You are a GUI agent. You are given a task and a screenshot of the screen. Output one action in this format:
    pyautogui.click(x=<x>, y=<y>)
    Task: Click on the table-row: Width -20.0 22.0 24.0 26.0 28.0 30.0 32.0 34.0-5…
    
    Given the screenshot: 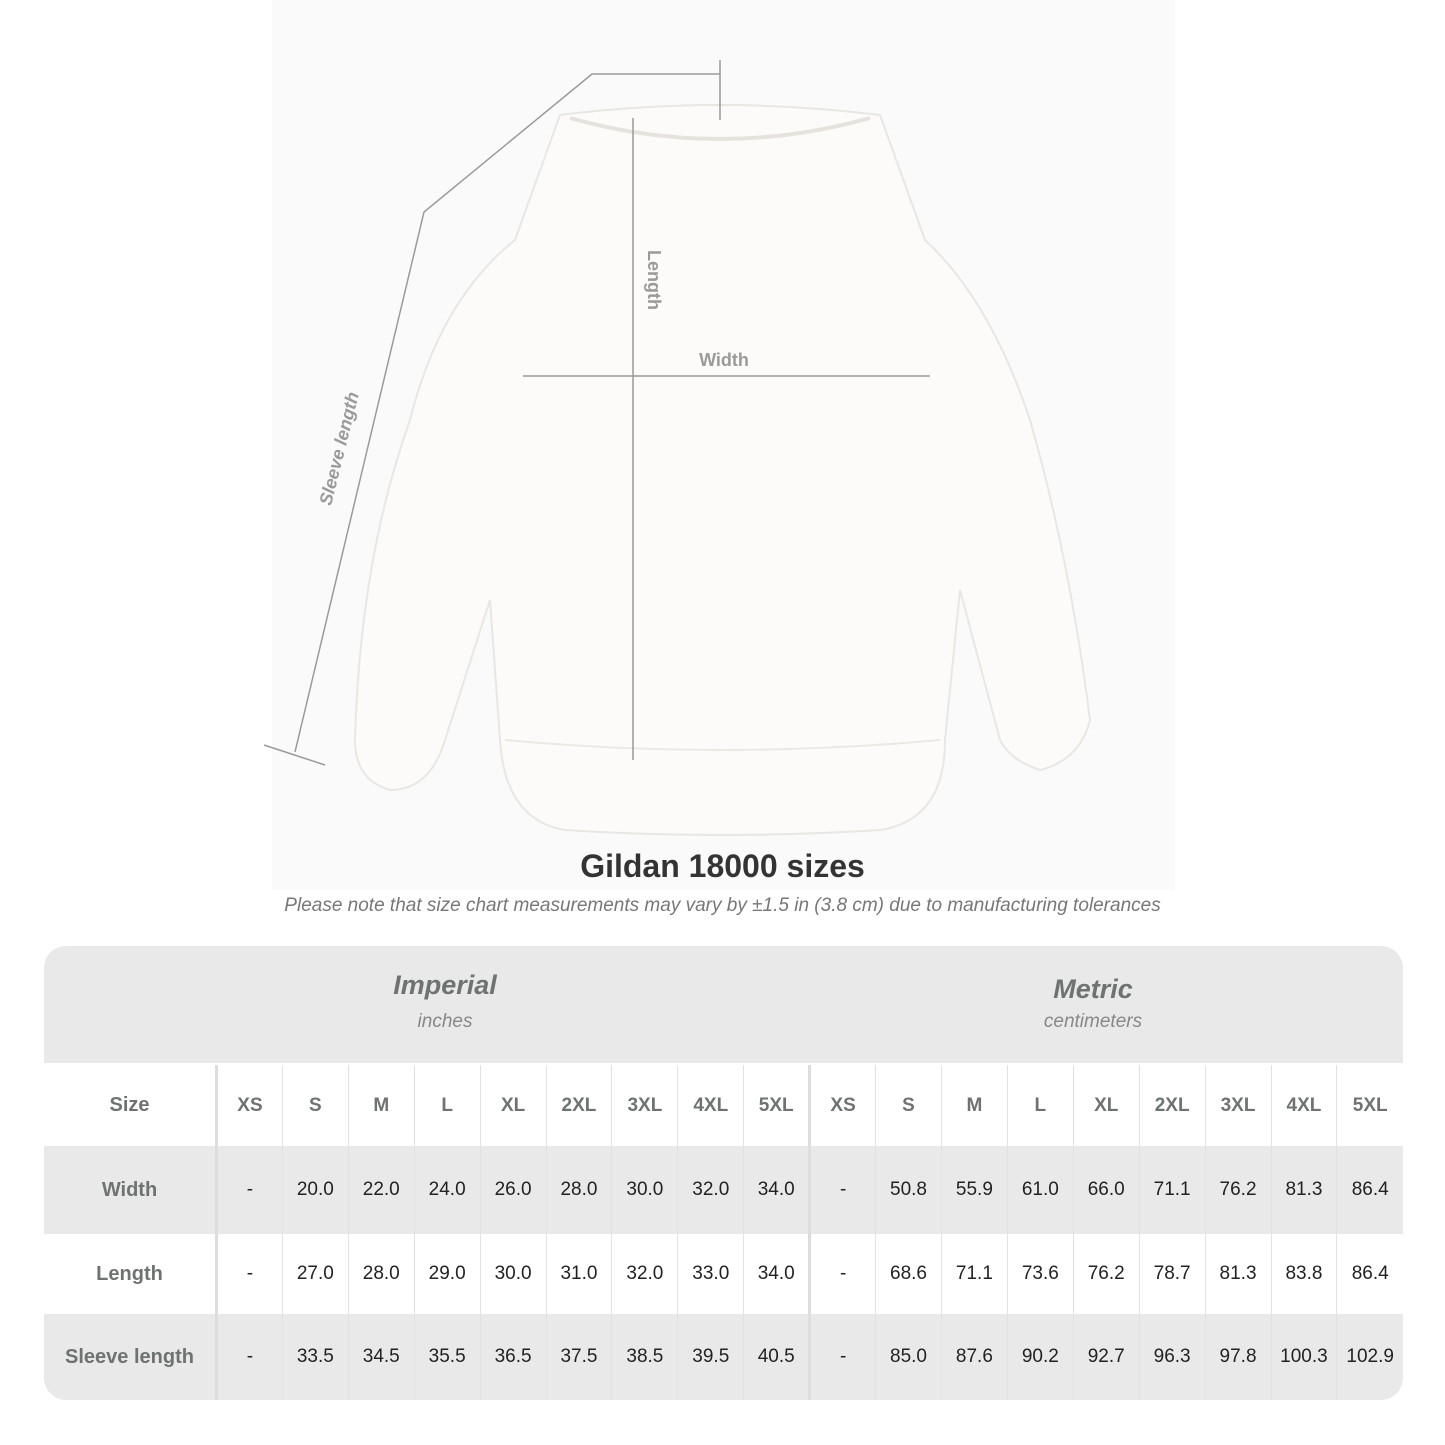 What is the action you would take?
    pyautogui.click(x=723, y=1190)
    